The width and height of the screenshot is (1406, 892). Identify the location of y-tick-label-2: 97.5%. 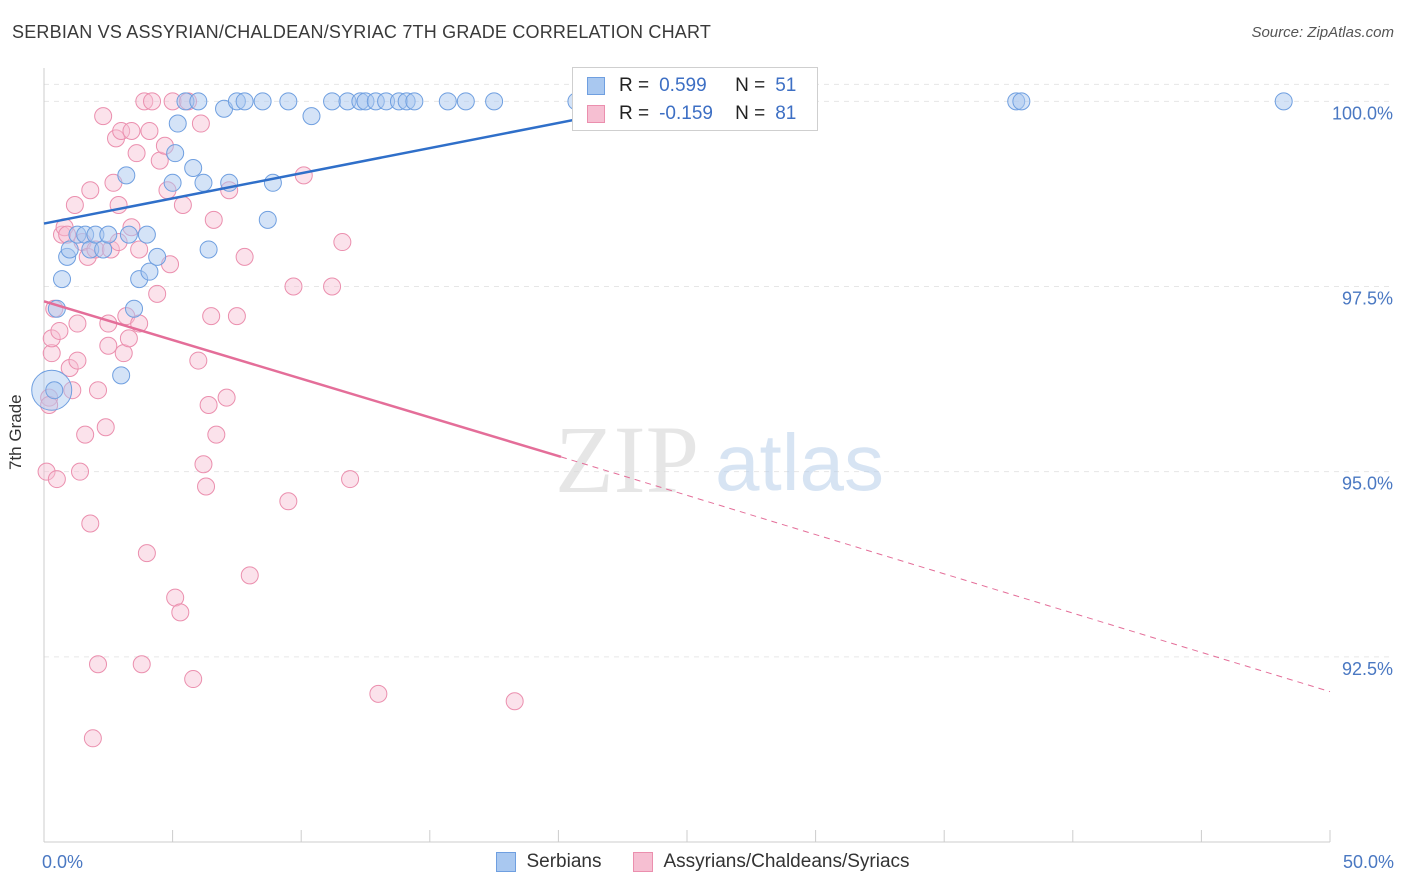
(1367, 298).